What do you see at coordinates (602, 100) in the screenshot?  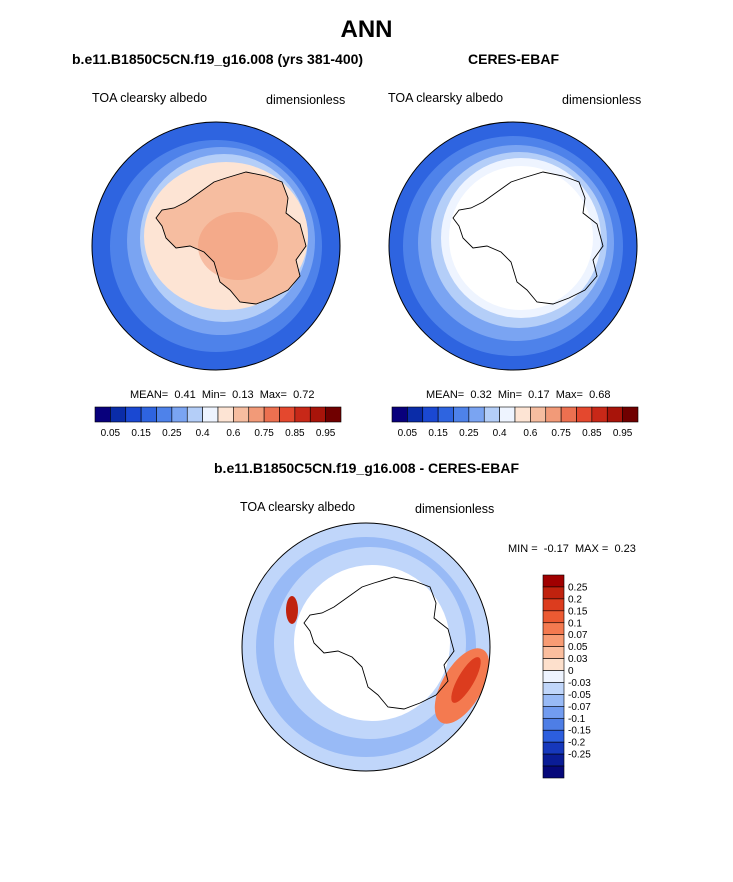 I see `panel2-units-label: dimensionless` at bounding box center [602, 100].